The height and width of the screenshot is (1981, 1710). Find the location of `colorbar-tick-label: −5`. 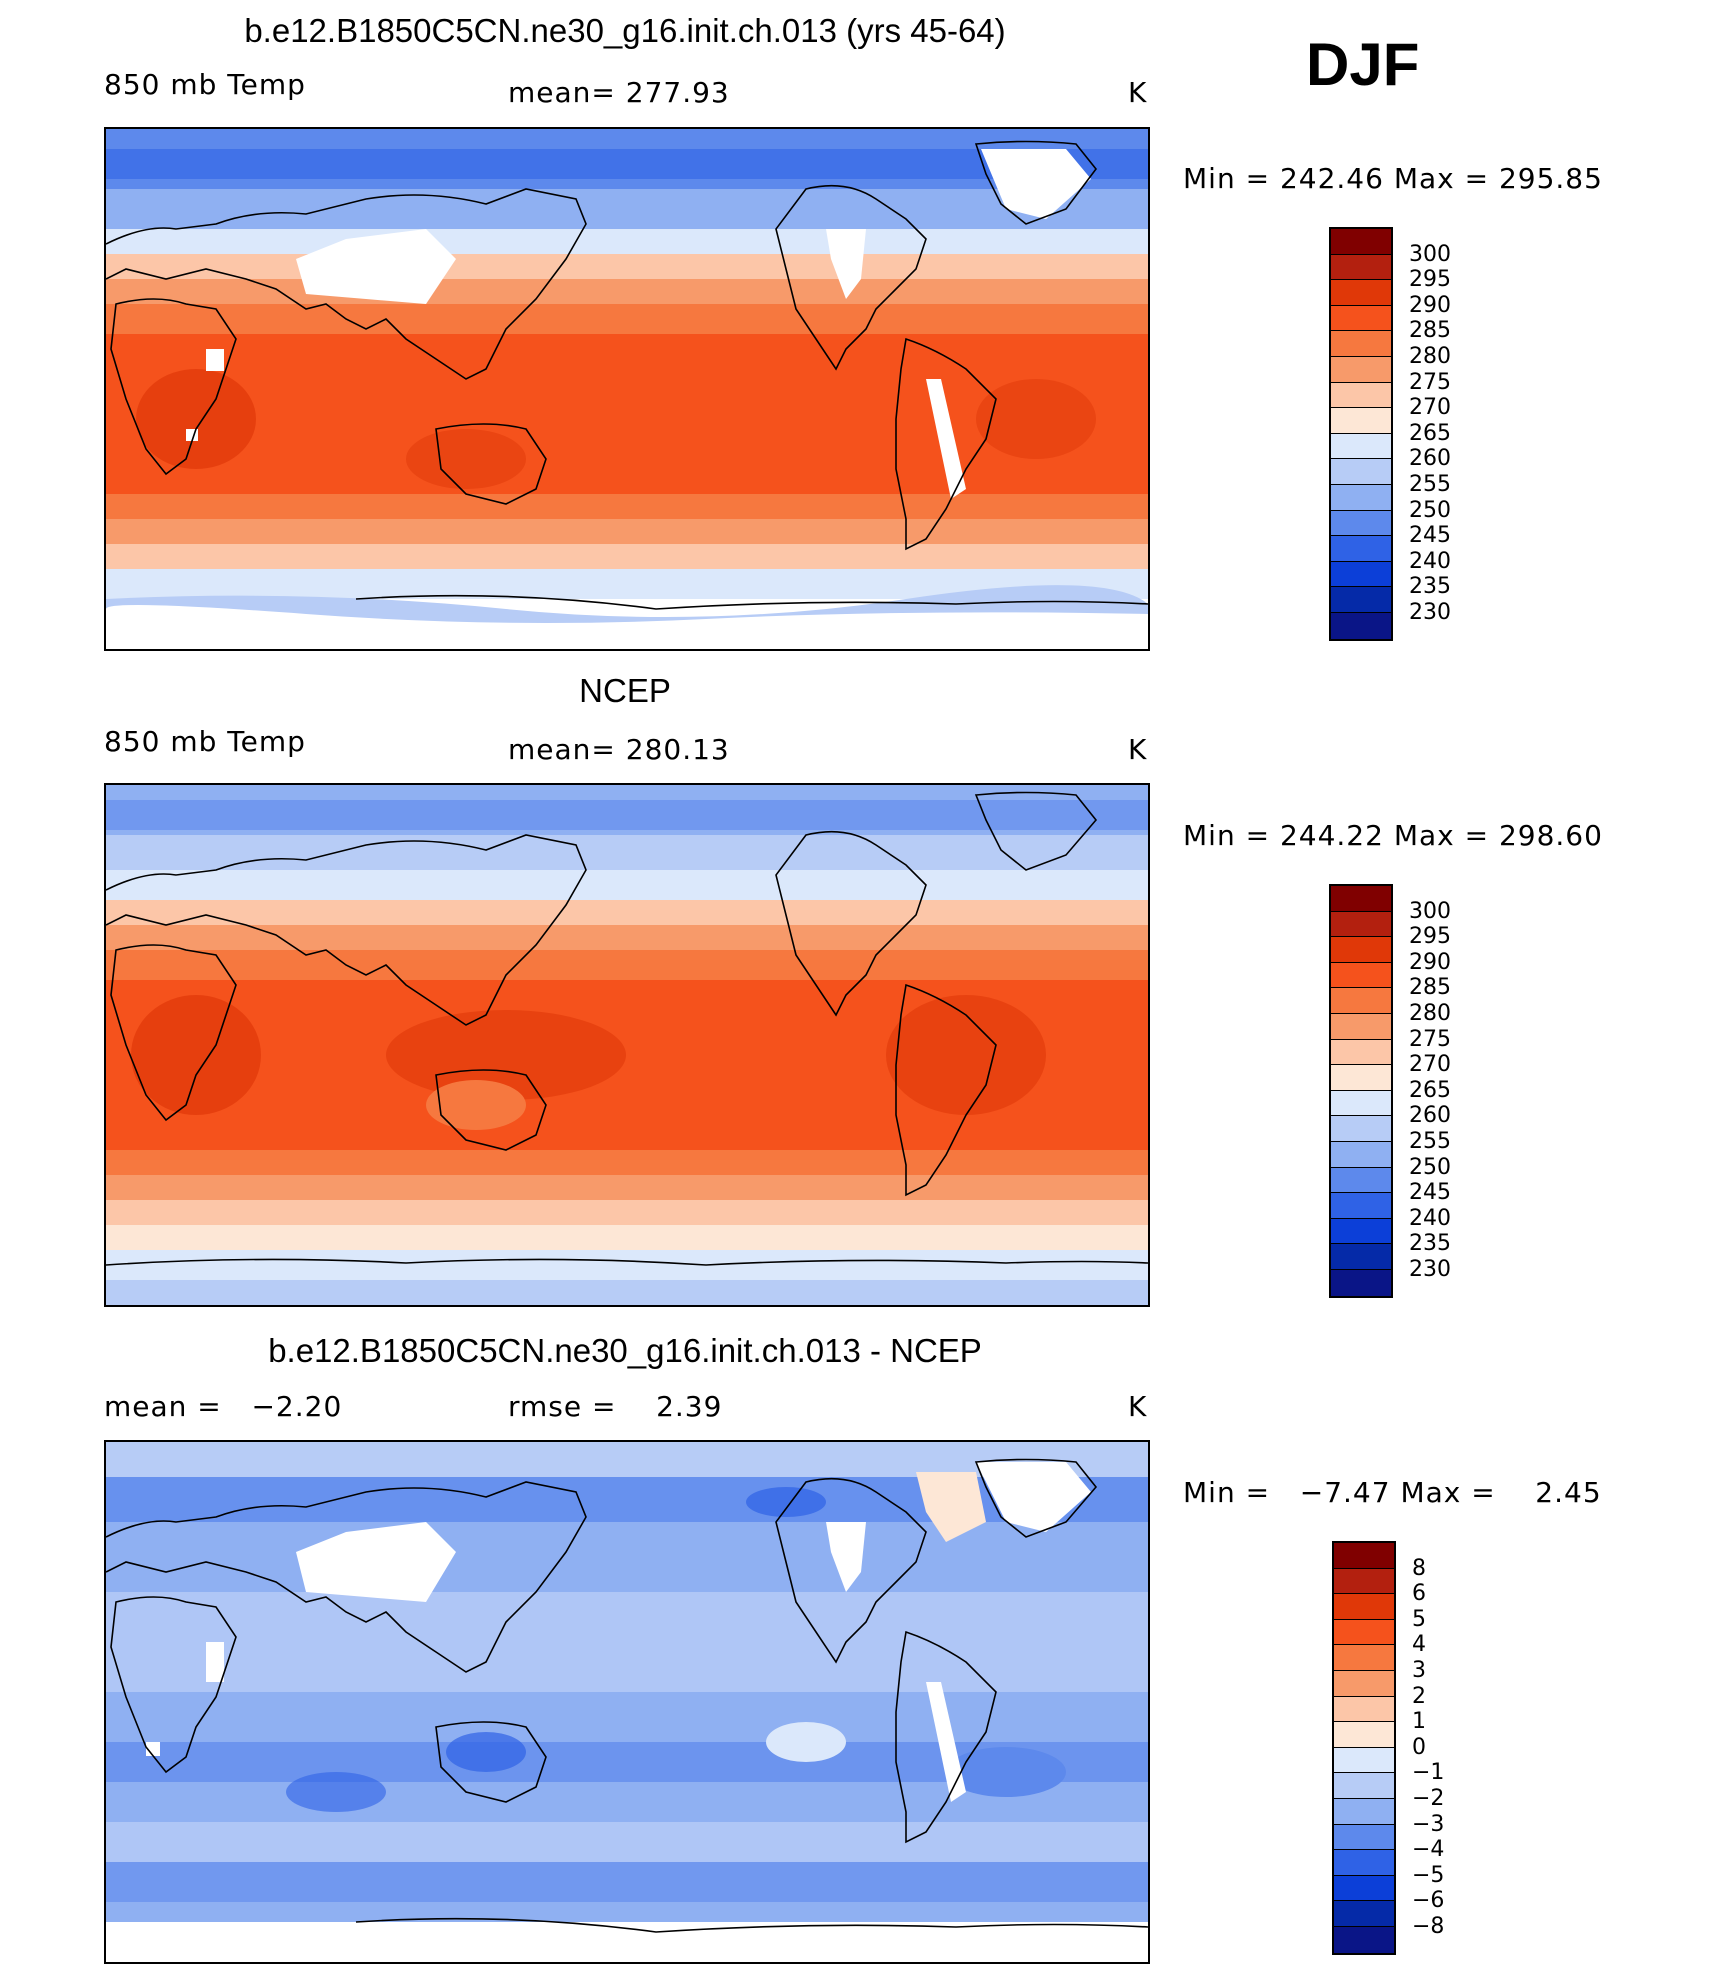

colorbar-tick-label: −5 is located at coordinates (1428, 1875).